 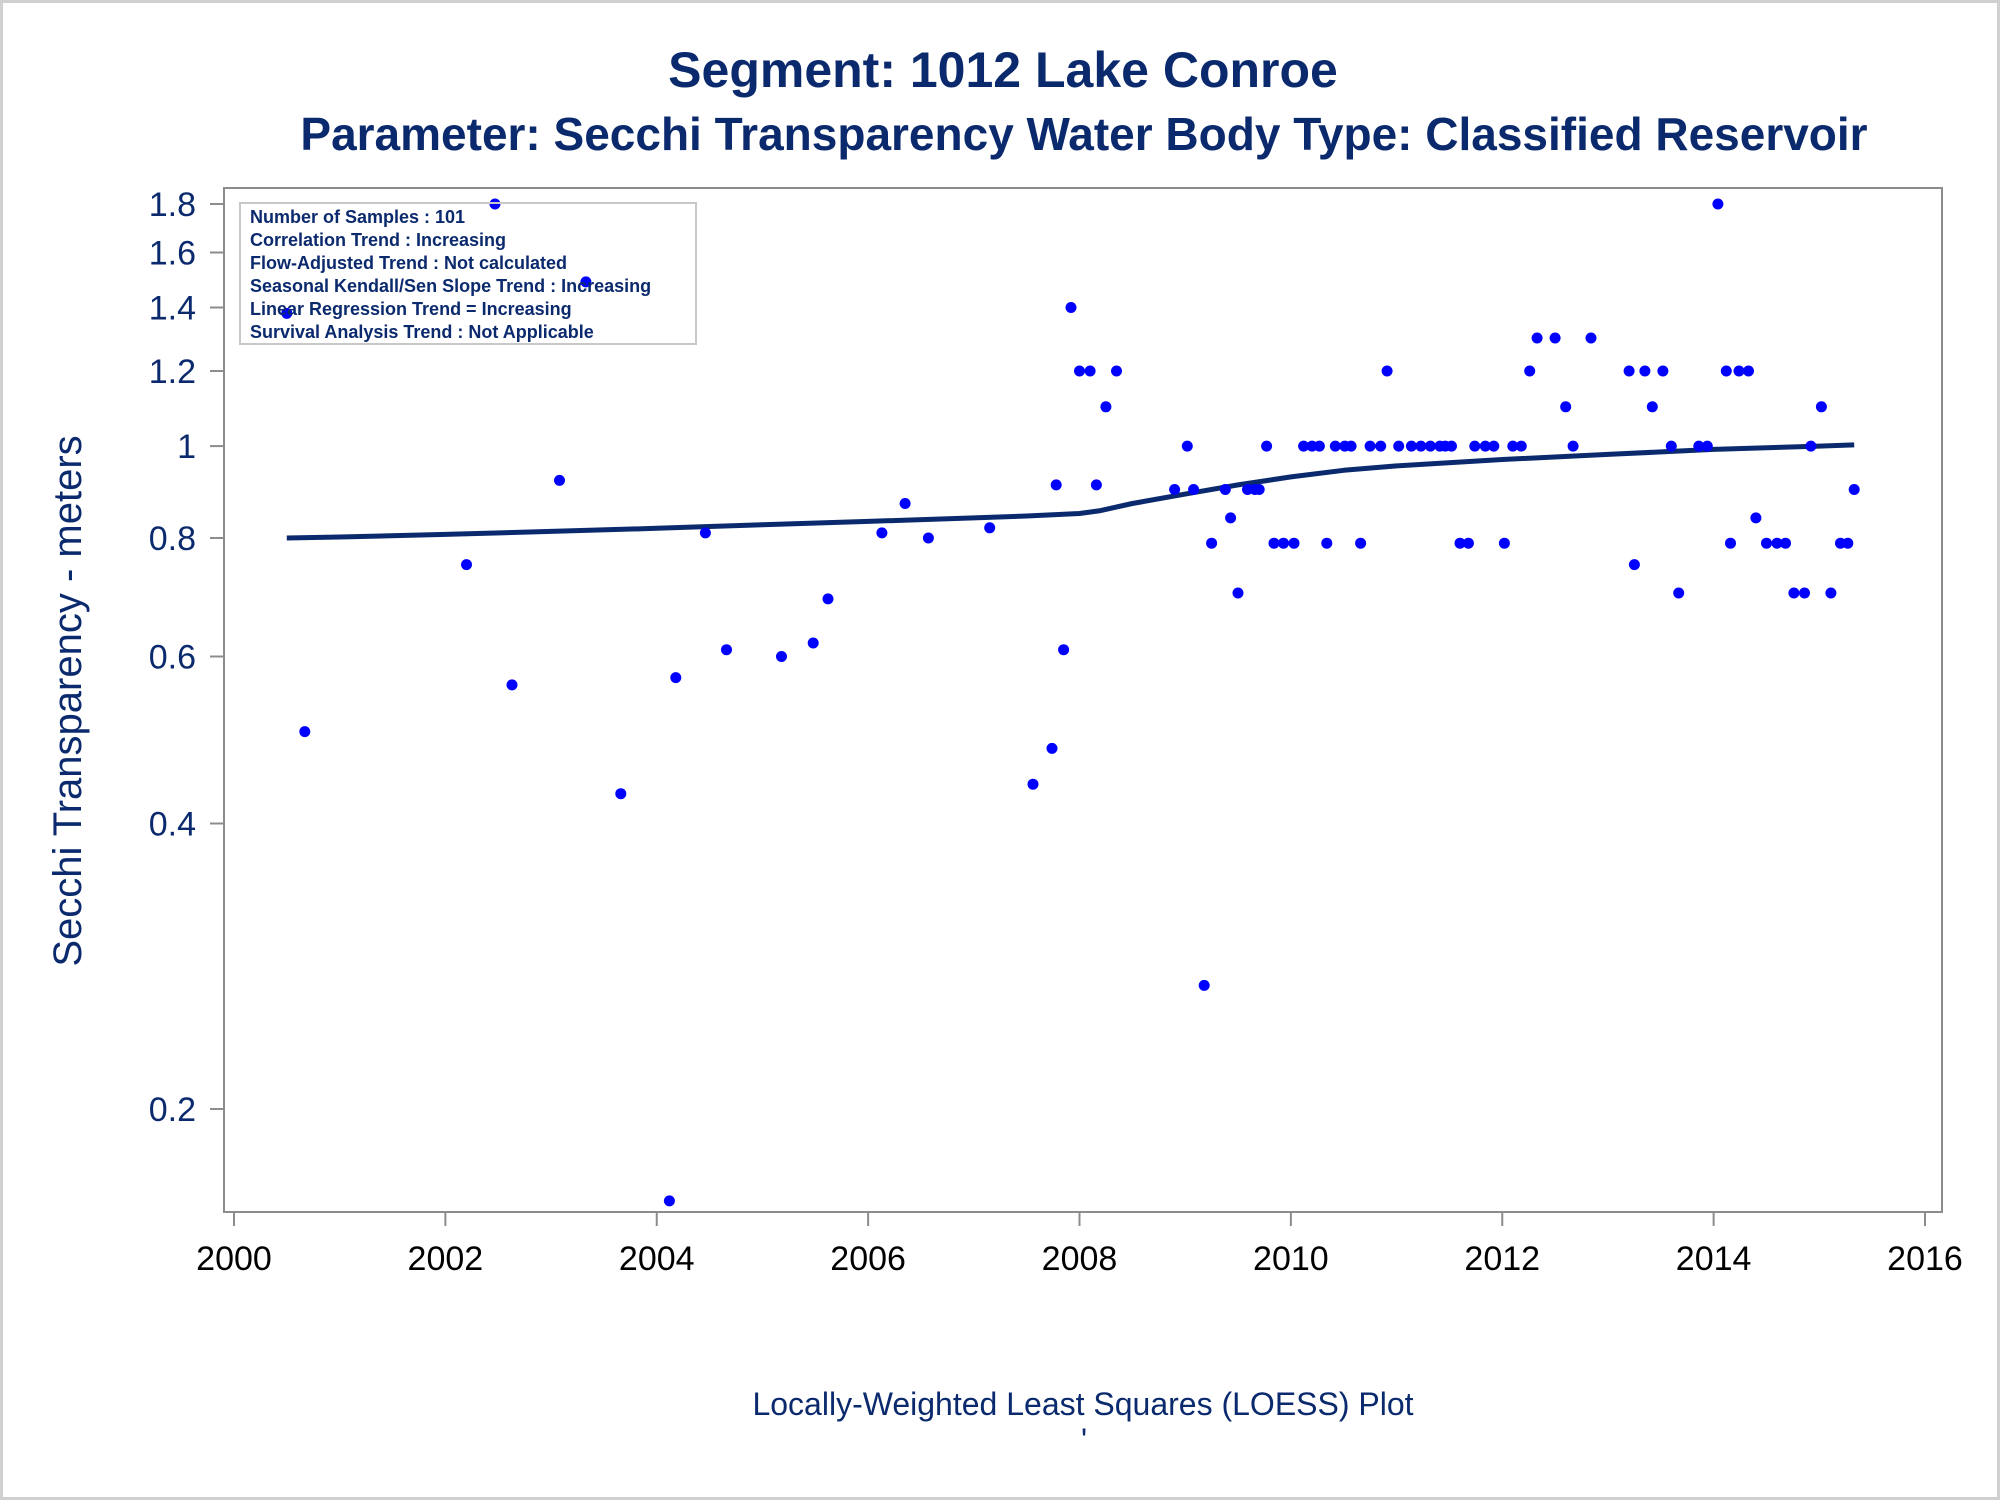 I want to click on x-tick-label: 2014, so click(x=1714, y=1259).